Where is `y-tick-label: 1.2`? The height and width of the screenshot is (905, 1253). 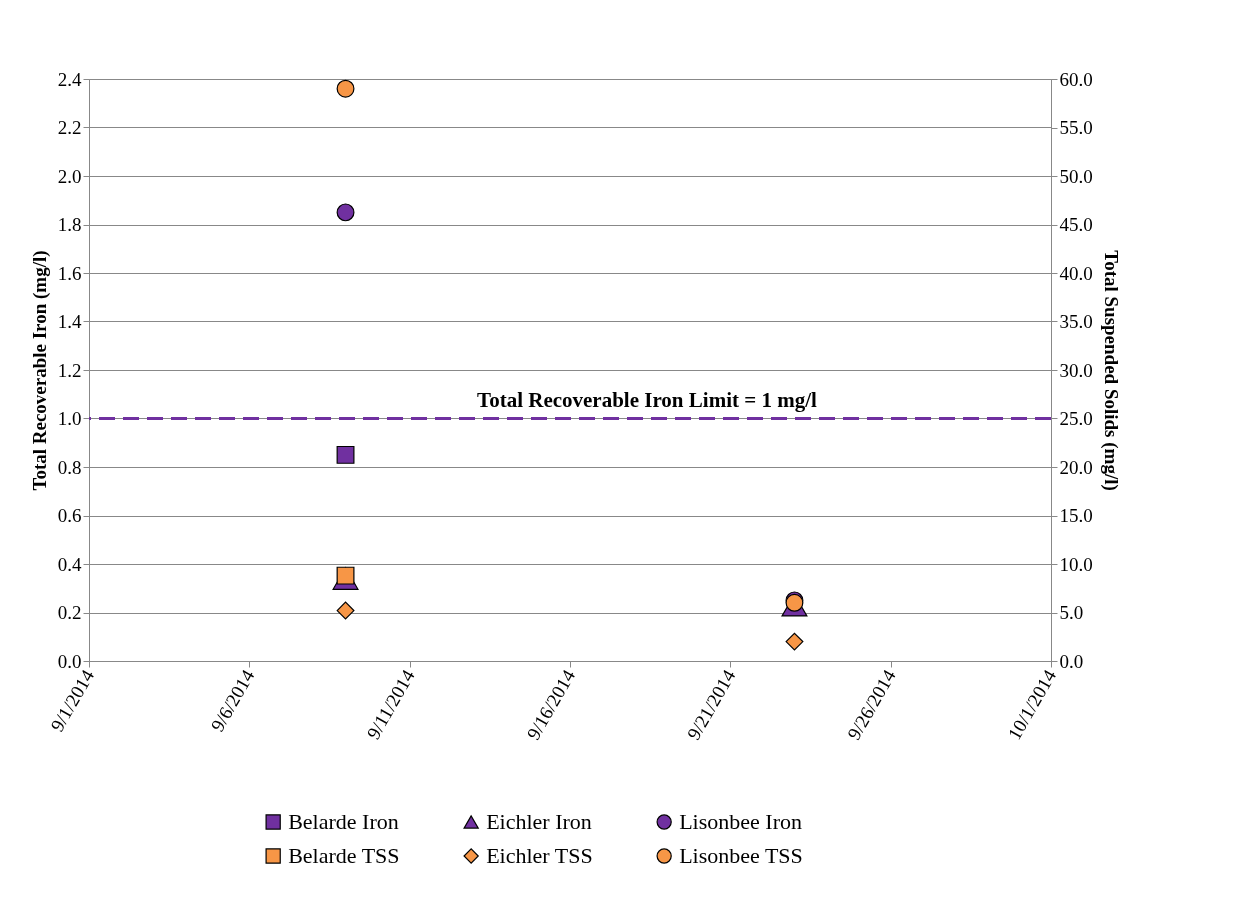
y-tick-label: 1.2 is located at coordinates (69, 370).